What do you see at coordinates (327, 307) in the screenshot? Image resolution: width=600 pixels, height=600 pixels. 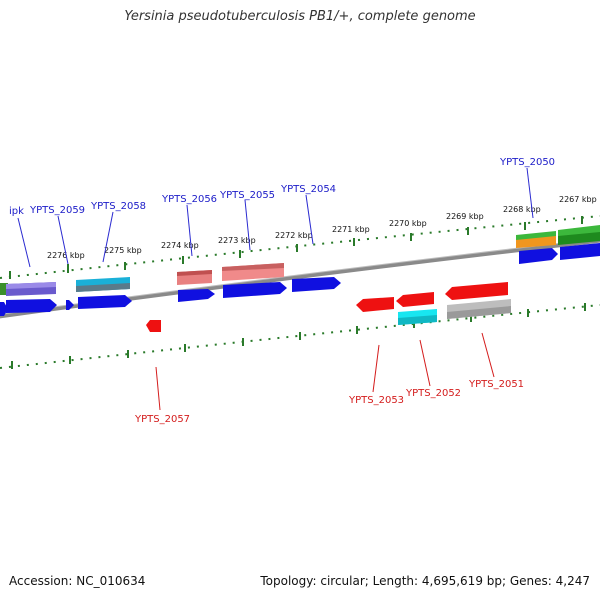 I see `reverse-gene-arrows` at bounding box center [327, 307].